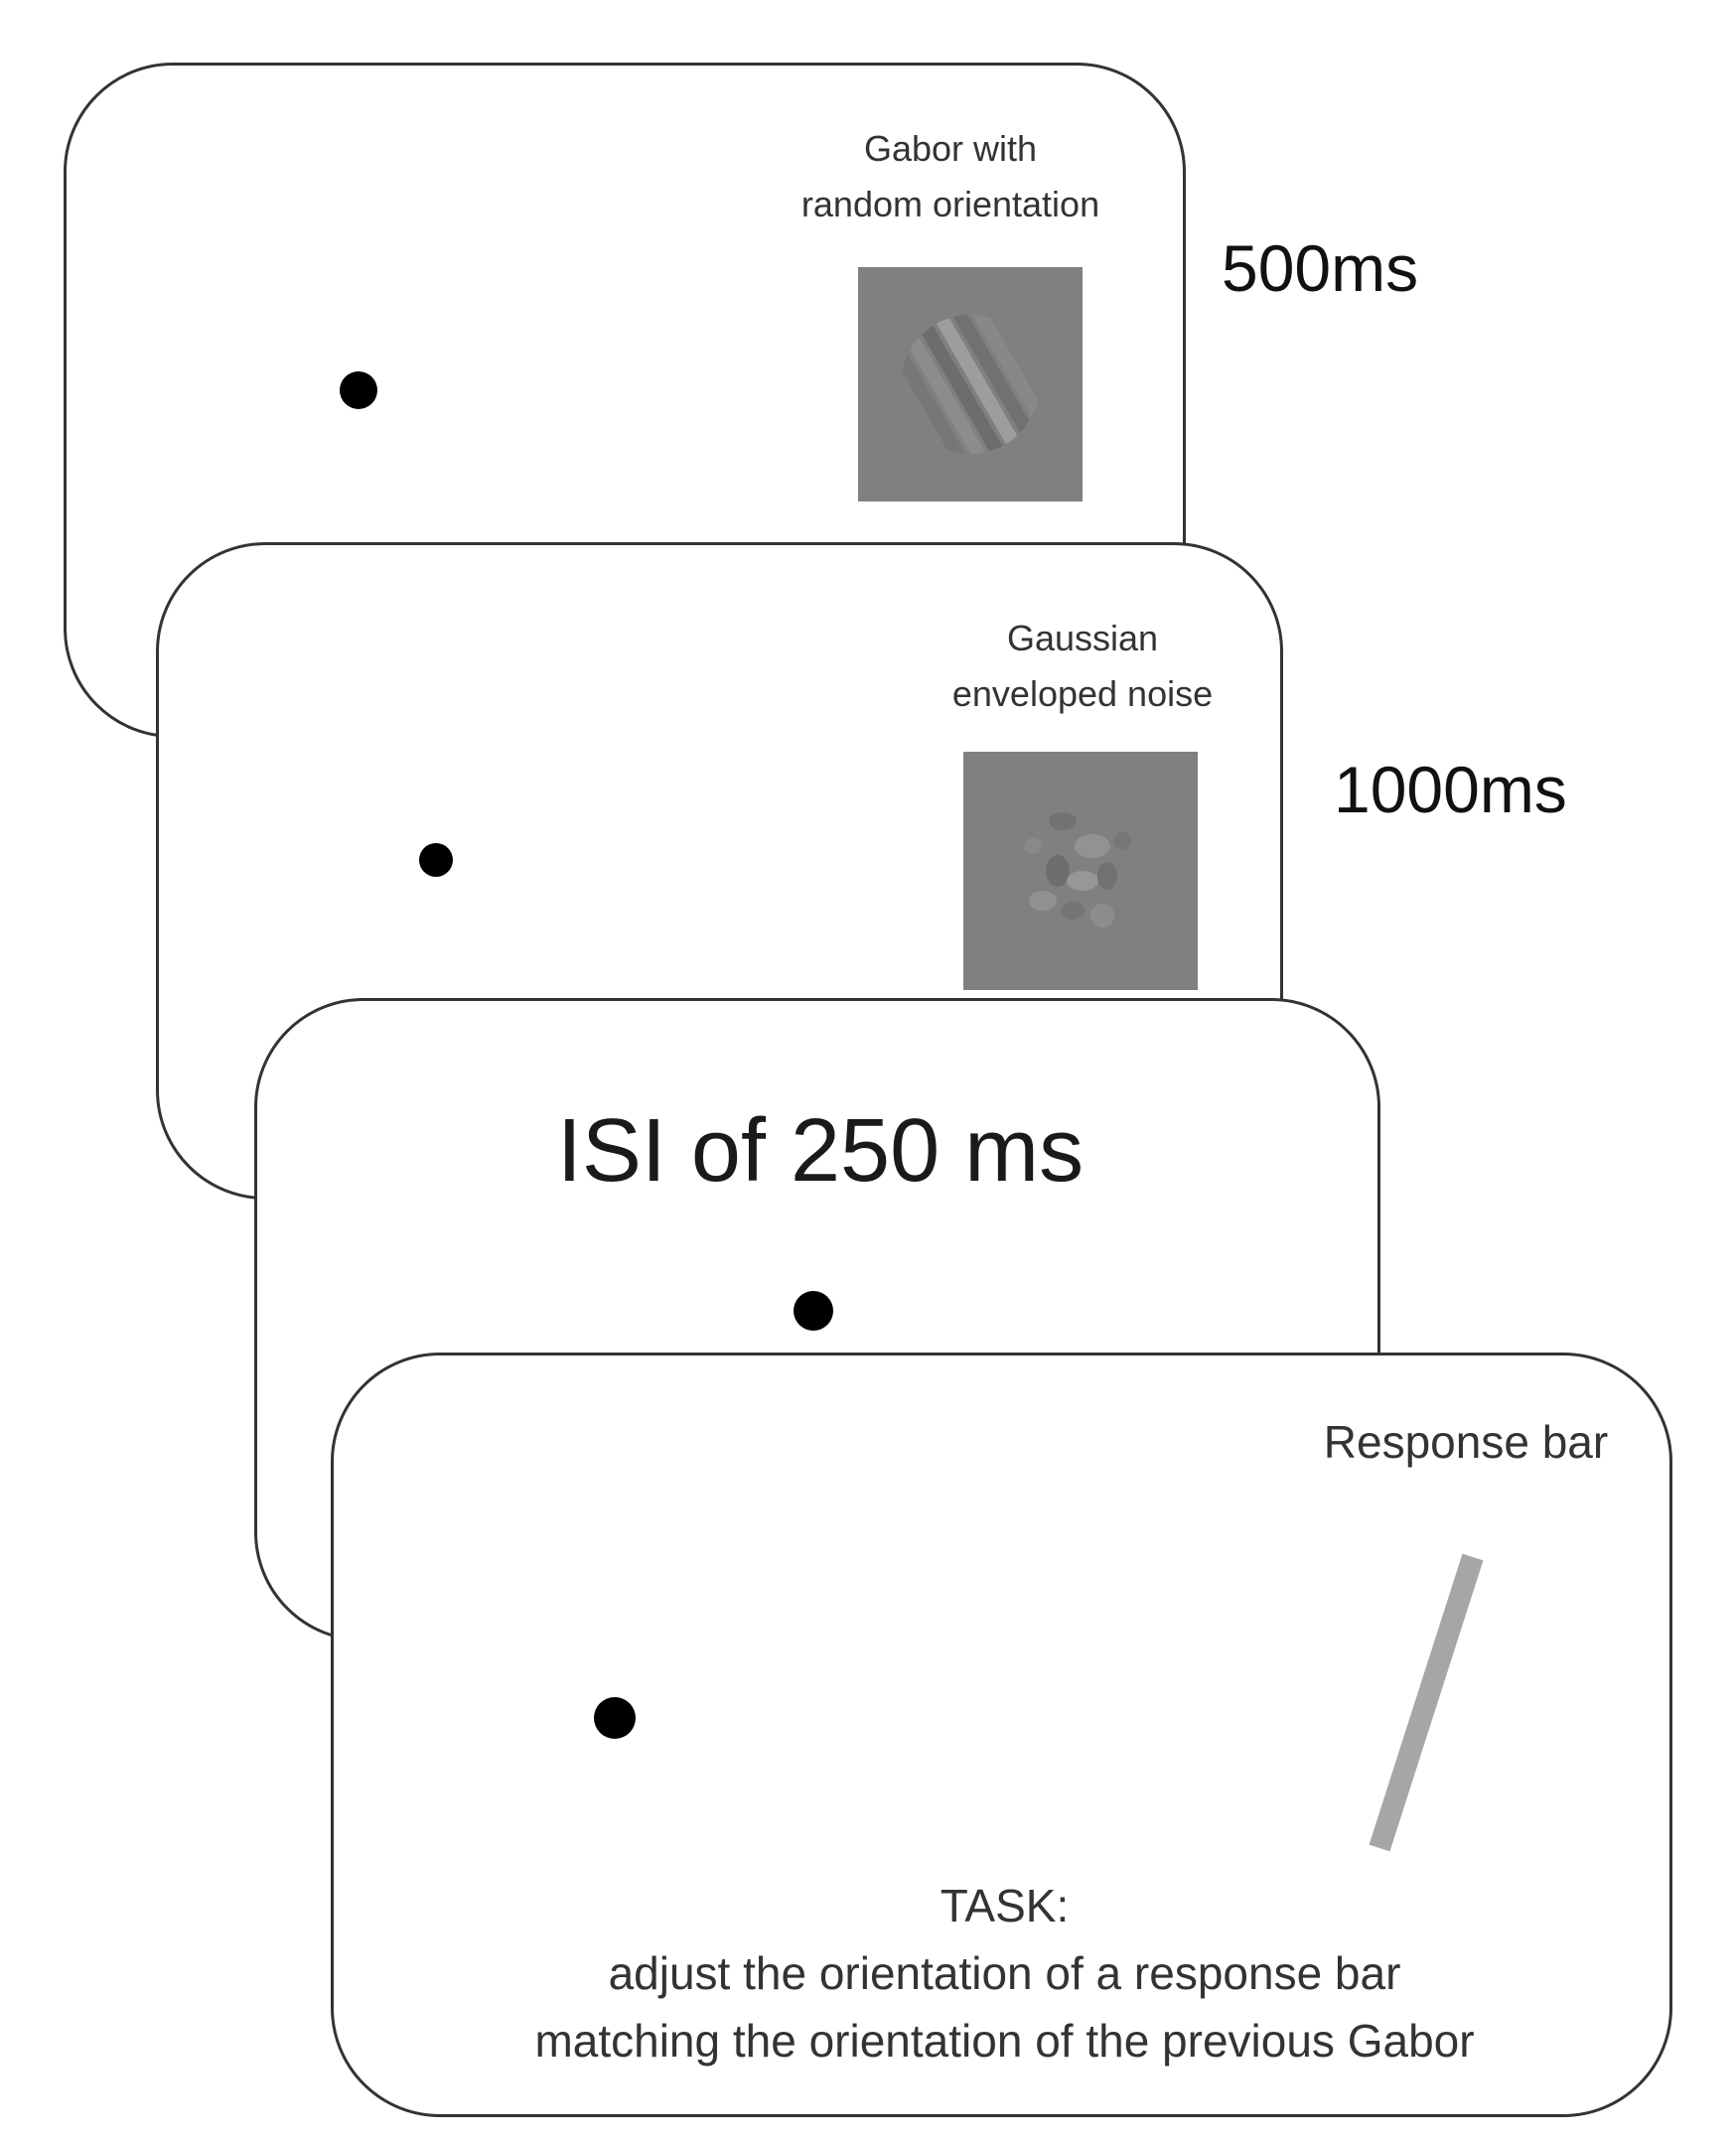 The width and height of the screenshot is (1736, 2141). What do you see at coordinates (1082, 666) in the screenshot?
I see `noise-label: Gaussian enveloped noise` at bounding box center [1082, 666].